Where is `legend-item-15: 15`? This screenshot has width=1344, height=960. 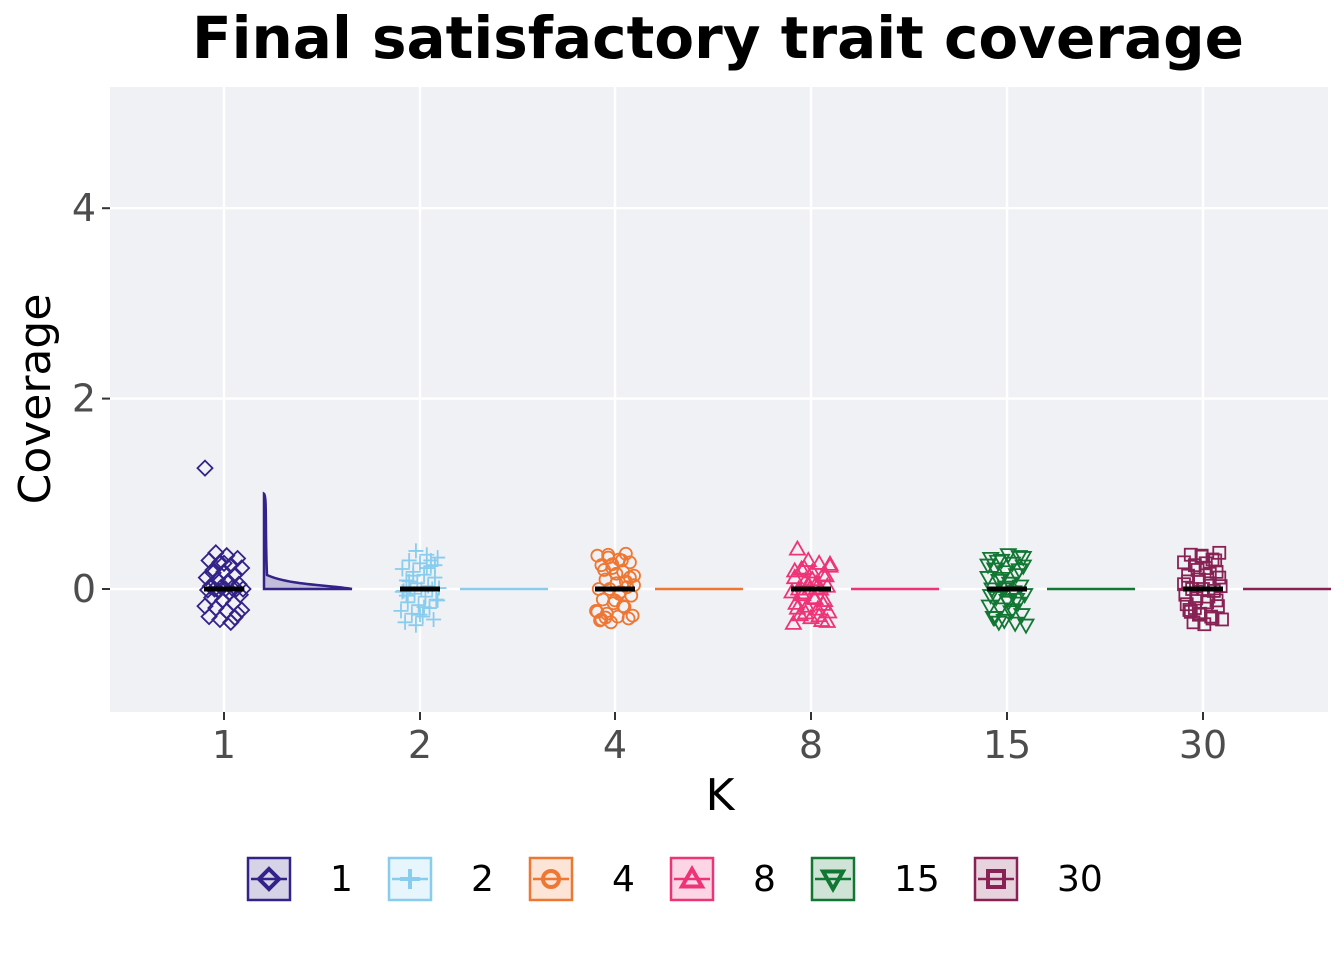
legend-item-15: 15 is located at coordinates (875, 879).